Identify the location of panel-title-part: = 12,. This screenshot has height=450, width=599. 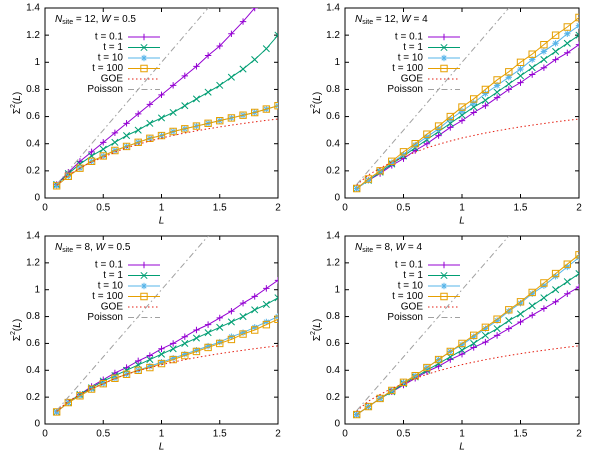
(87, 19).